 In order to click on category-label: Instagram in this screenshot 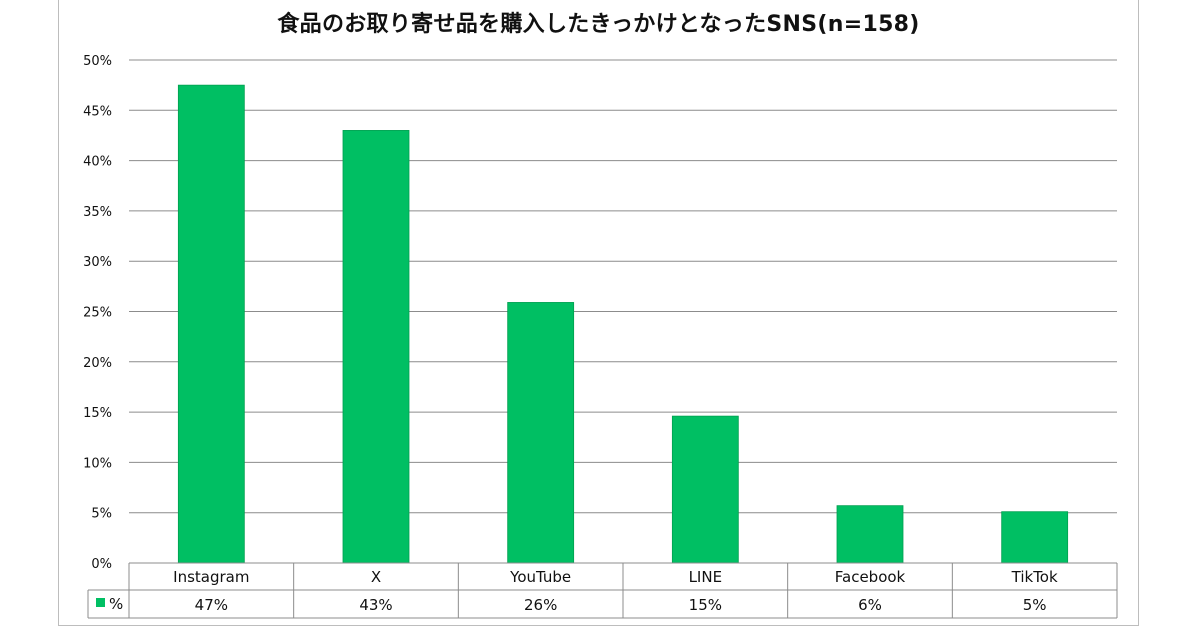, I will do `click(211, 577)`.